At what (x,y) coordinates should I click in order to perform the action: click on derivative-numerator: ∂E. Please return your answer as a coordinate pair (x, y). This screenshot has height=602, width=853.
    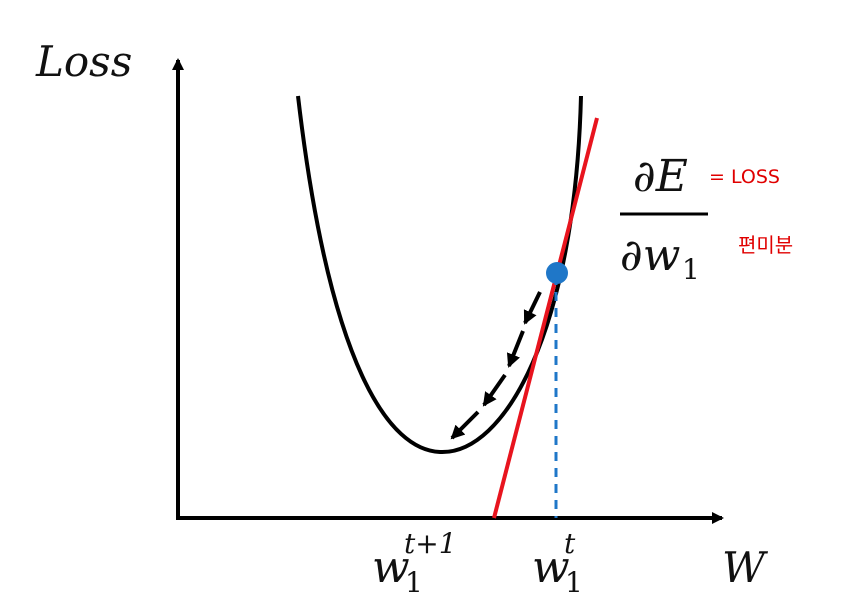
    Looking at the image, I should click on (660, 176).